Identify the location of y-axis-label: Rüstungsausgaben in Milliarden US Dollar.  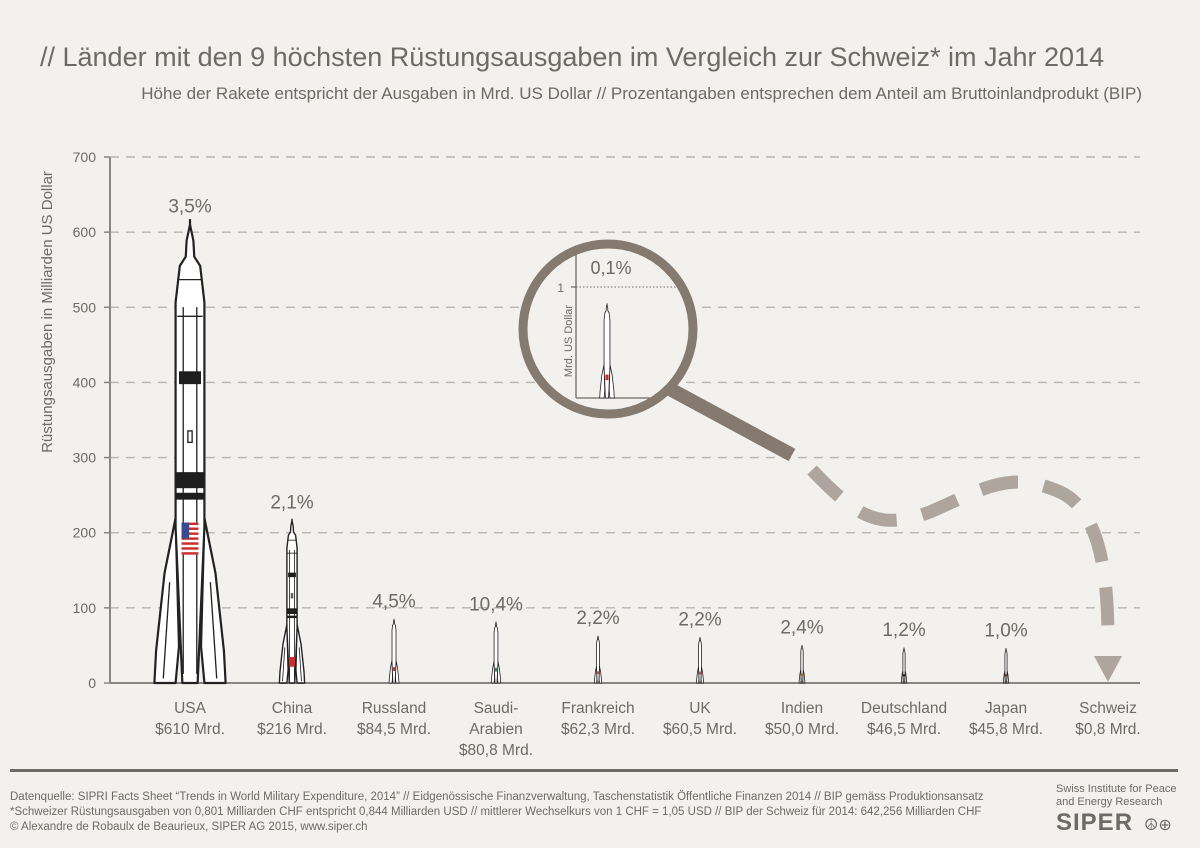
(47, 312).